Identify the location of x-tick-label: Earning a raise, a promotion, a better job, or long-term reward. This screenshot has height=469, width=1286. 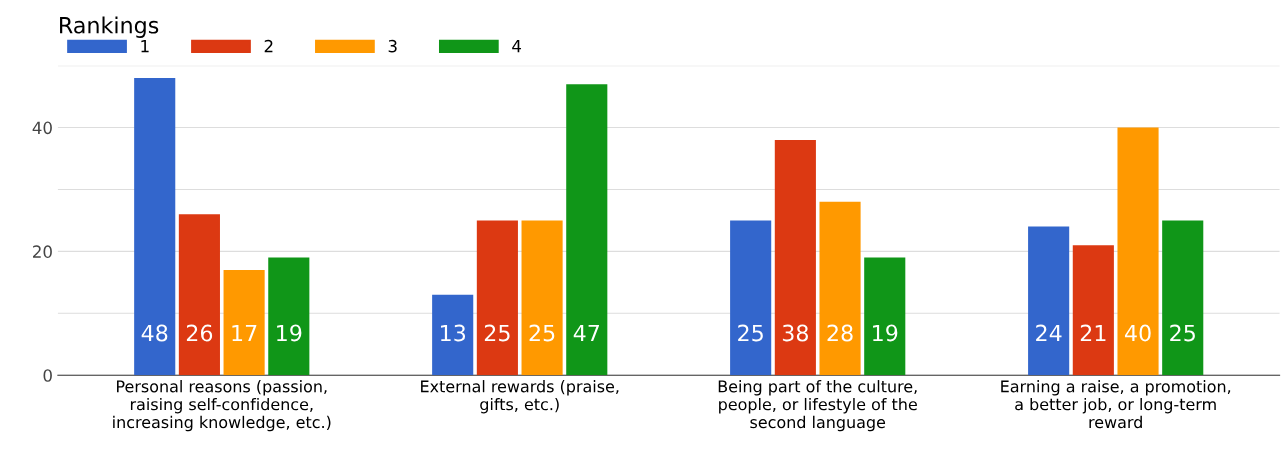
(1116, 404).